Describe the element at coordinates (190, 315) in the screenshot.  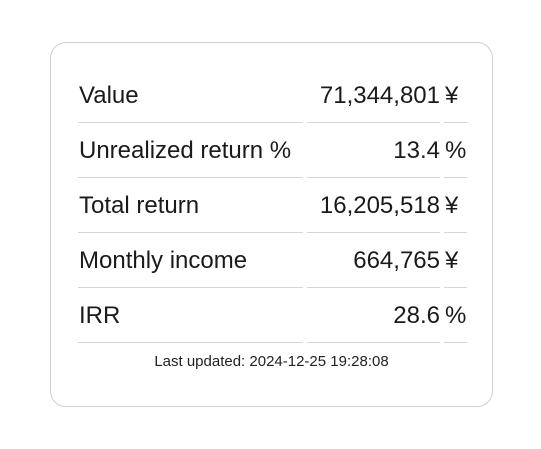
I see `row-label: IRR` at that location.